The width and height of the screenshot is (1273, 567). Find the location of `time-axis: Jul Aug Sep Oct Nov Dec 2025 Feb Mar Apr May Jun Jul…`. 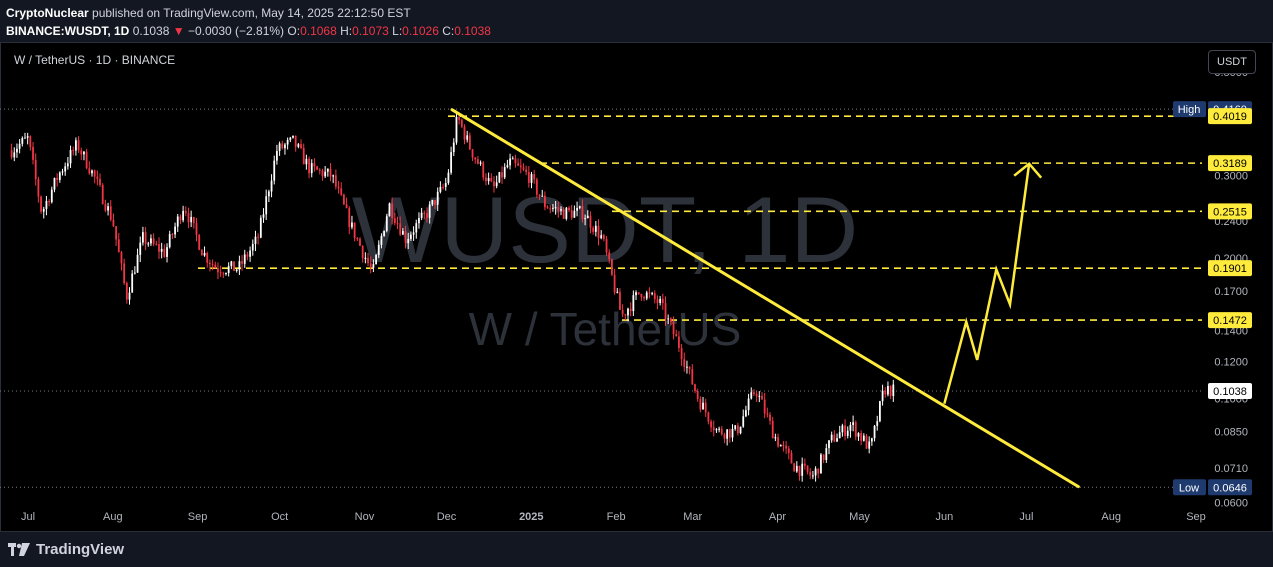

time-axis: Jul Aug Sep Oct Nov Dec 2025 Feb Mar Apr May Jun Jul… is located at coordinates (613, 517).